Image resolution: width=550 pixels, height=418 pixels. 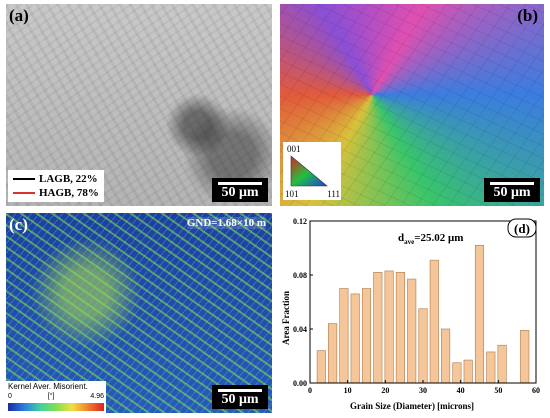 I want to click on panel-d-letter-group: (d), so click(x=522, y=228).